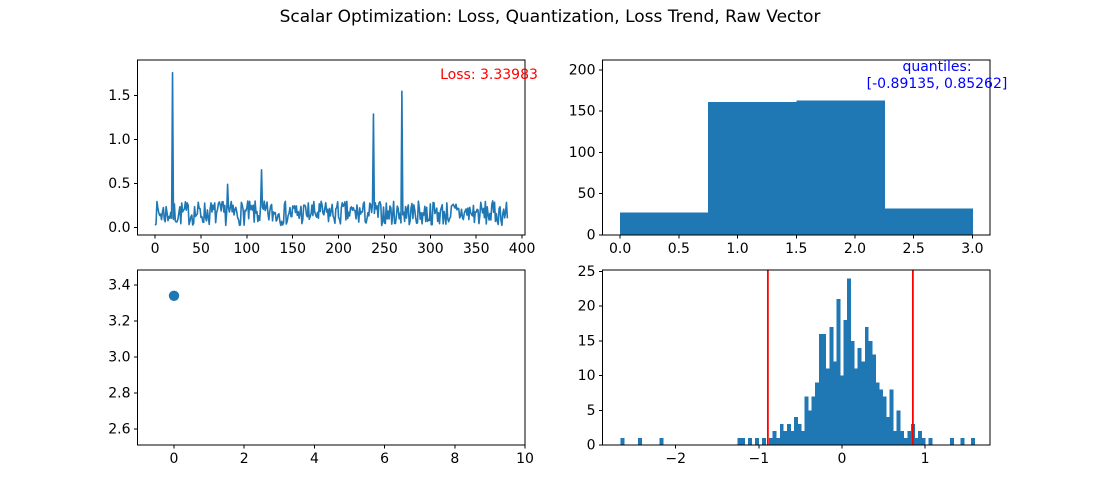  Describe the element at coordinates (972, 249) in the screenshot. I see `x-tick-label: 3.0` at that location.